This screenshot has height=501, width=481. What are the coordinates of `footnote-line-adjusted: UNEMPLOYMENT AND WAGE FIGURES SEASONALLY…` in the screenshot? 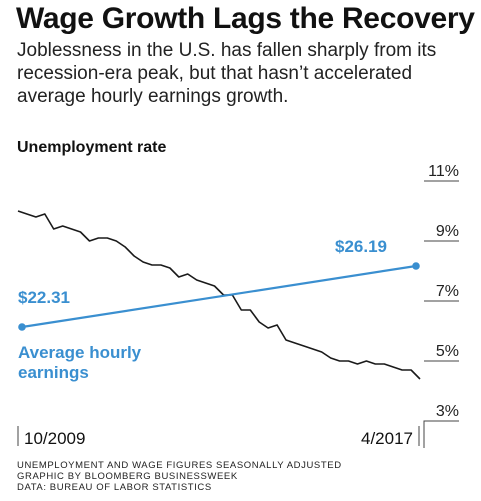 It's located at (179, 465).